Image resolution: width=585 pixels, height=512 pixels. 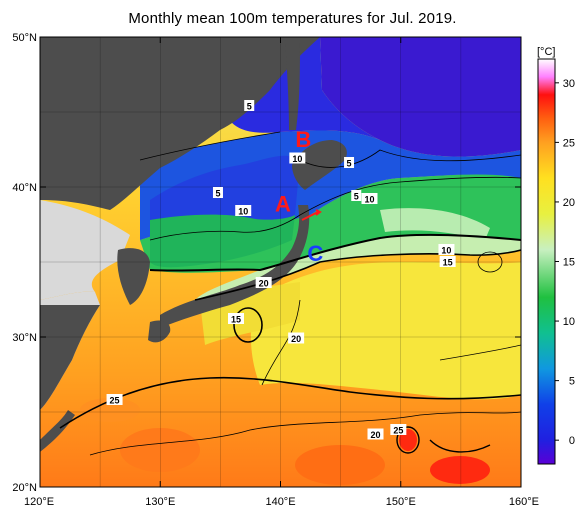 I want to click on kyushu, so click(x=159, y=331).